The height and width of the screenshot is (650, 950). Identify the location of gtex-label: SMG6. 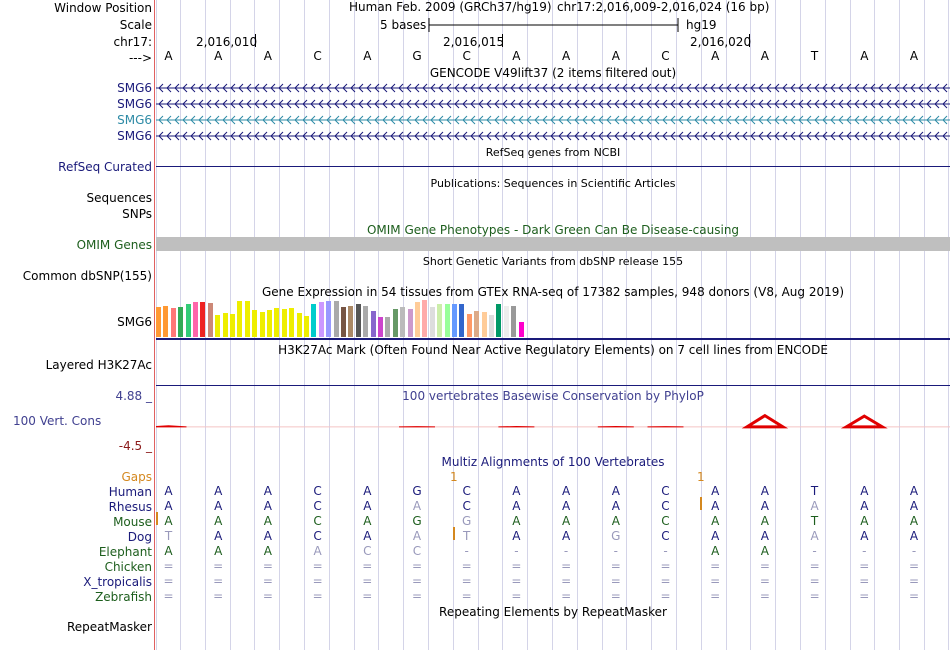
(134, 322).